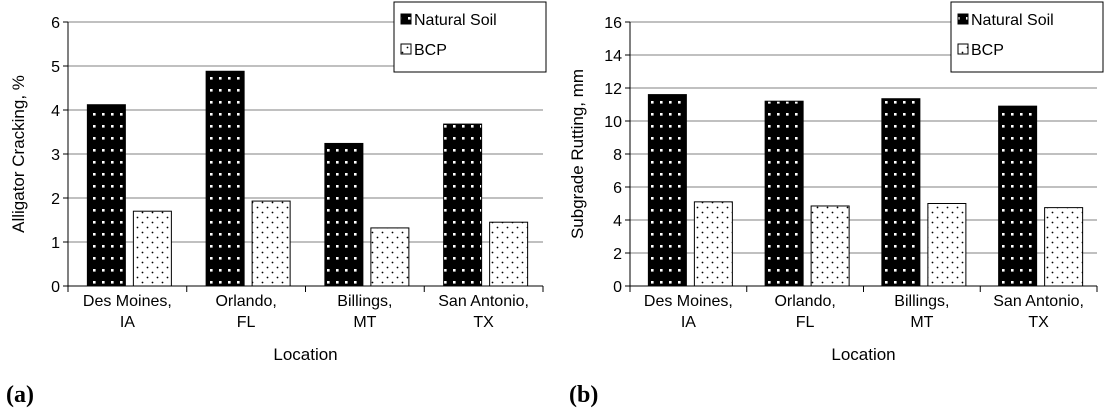 The height and width of the screenshot is (410, 1107). I want to click on panel-label: (a), so click(20, 395).